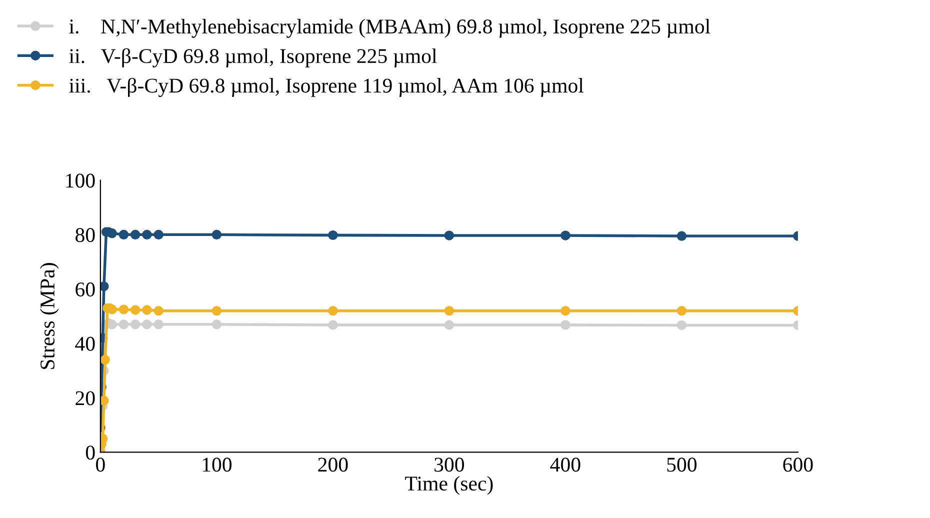 This screenshot has height=518, width=930. Describe the element at coordinates (449, 485) in the screenshot. I see `x-axis-title: Time (sec)` at that location.